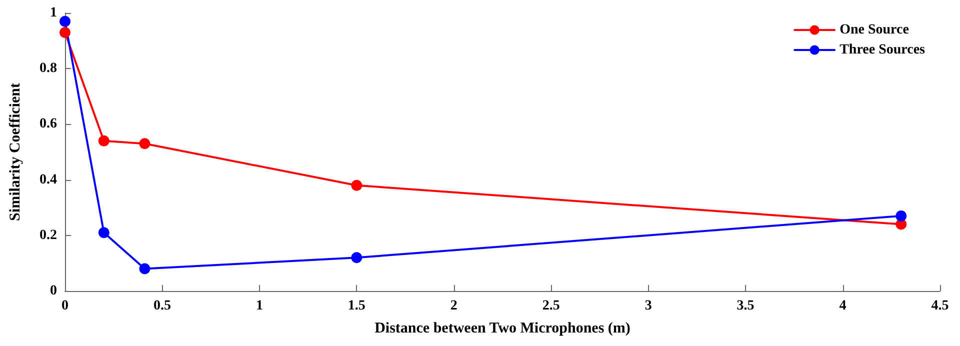  I want to click on x-tick-label: 3.5, so click(745, 306).